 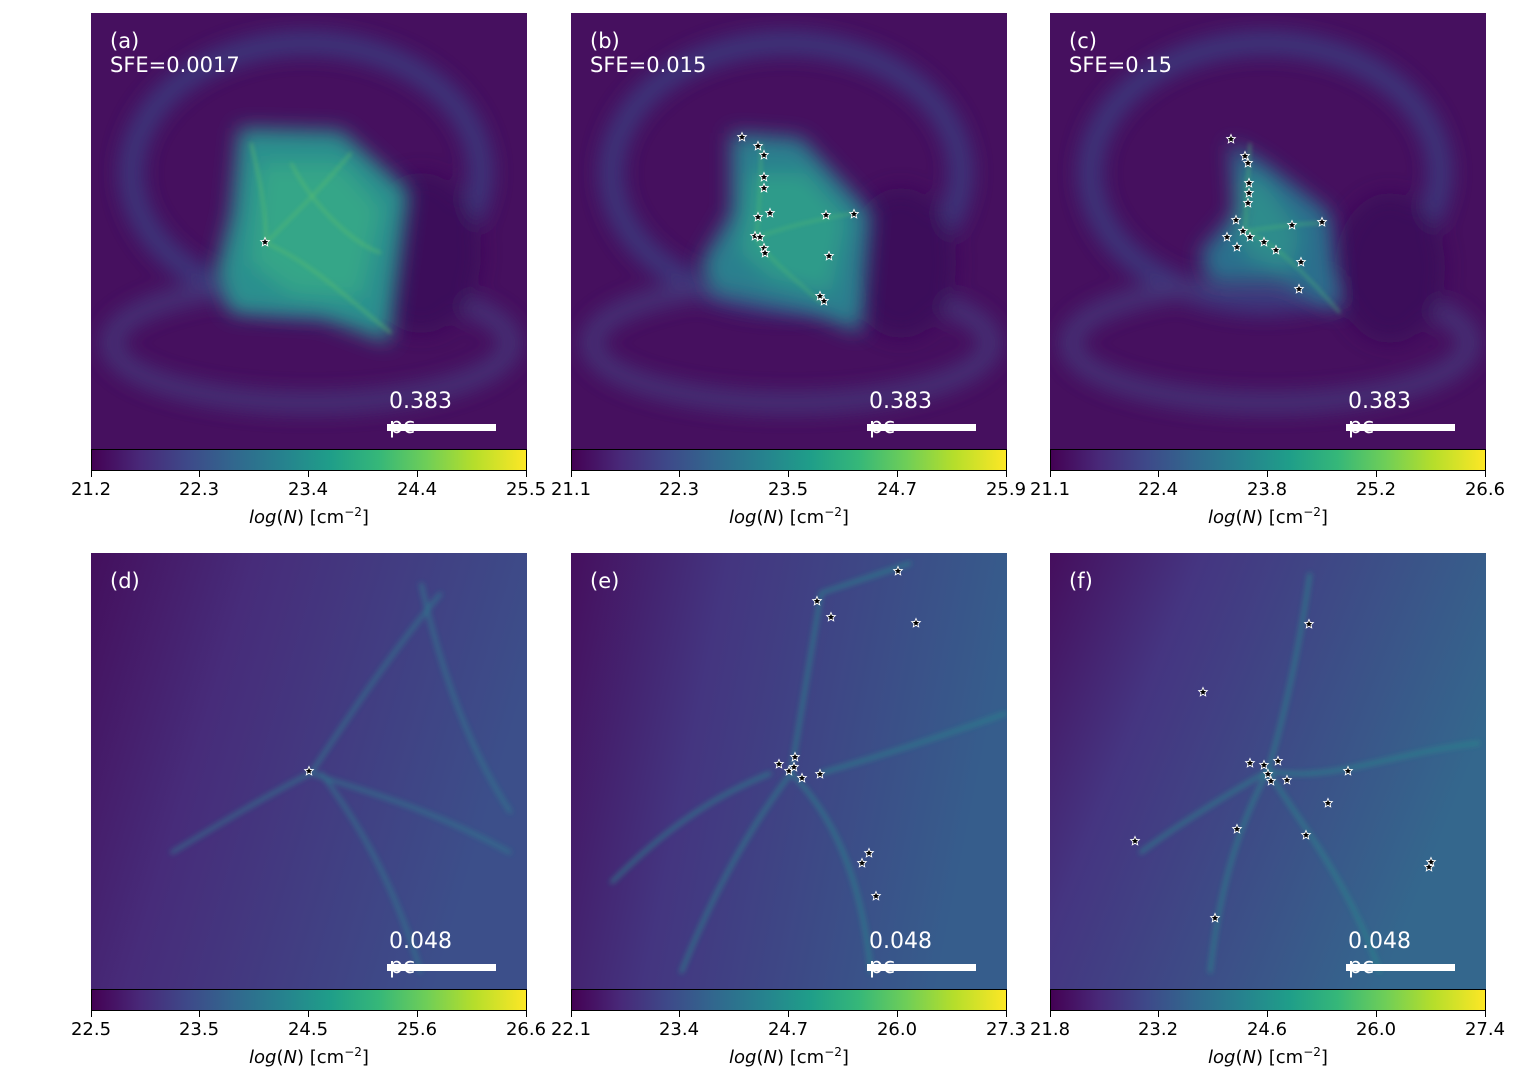 What do you see at coordinates (1158, 489) in the screenshot?
I see `colorbar-tick-label: 22.4` at bounding box center [1158, 489].